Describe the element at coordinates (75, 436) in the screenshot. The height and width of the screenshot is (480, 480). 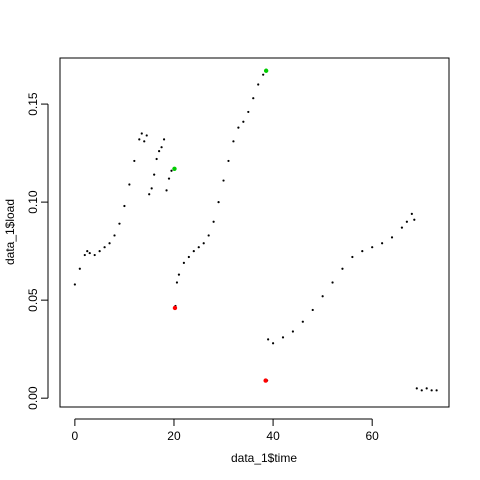
I see `x-tick-label: 0` at that location.